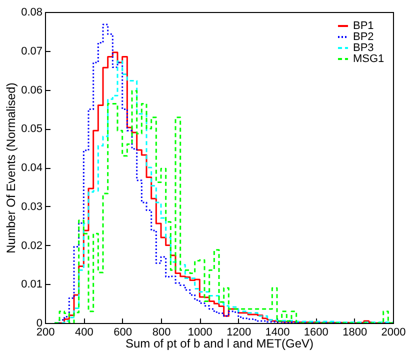 Image resolution: width=409 pixels, height=354 pixels. What do you see at coordinates (123, 332) in the screenshot?
I see `x-tick-label: 600` at bounding box center [123, 332].